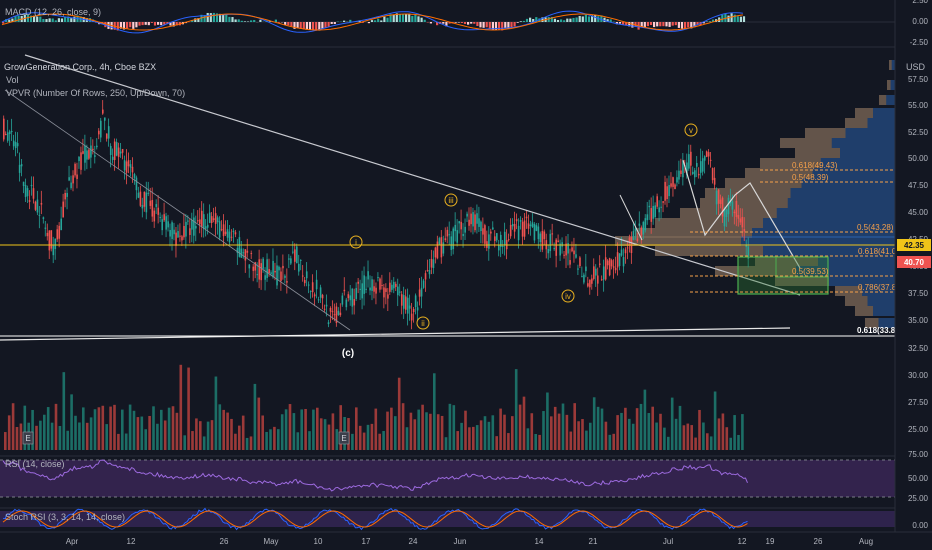 Image resolution: width=932 pixels, height=550 pixels. What do you see at coordinates (914, 245) in the screenshot?
I see `hline-price-badge` at bounding box center [914, 245].